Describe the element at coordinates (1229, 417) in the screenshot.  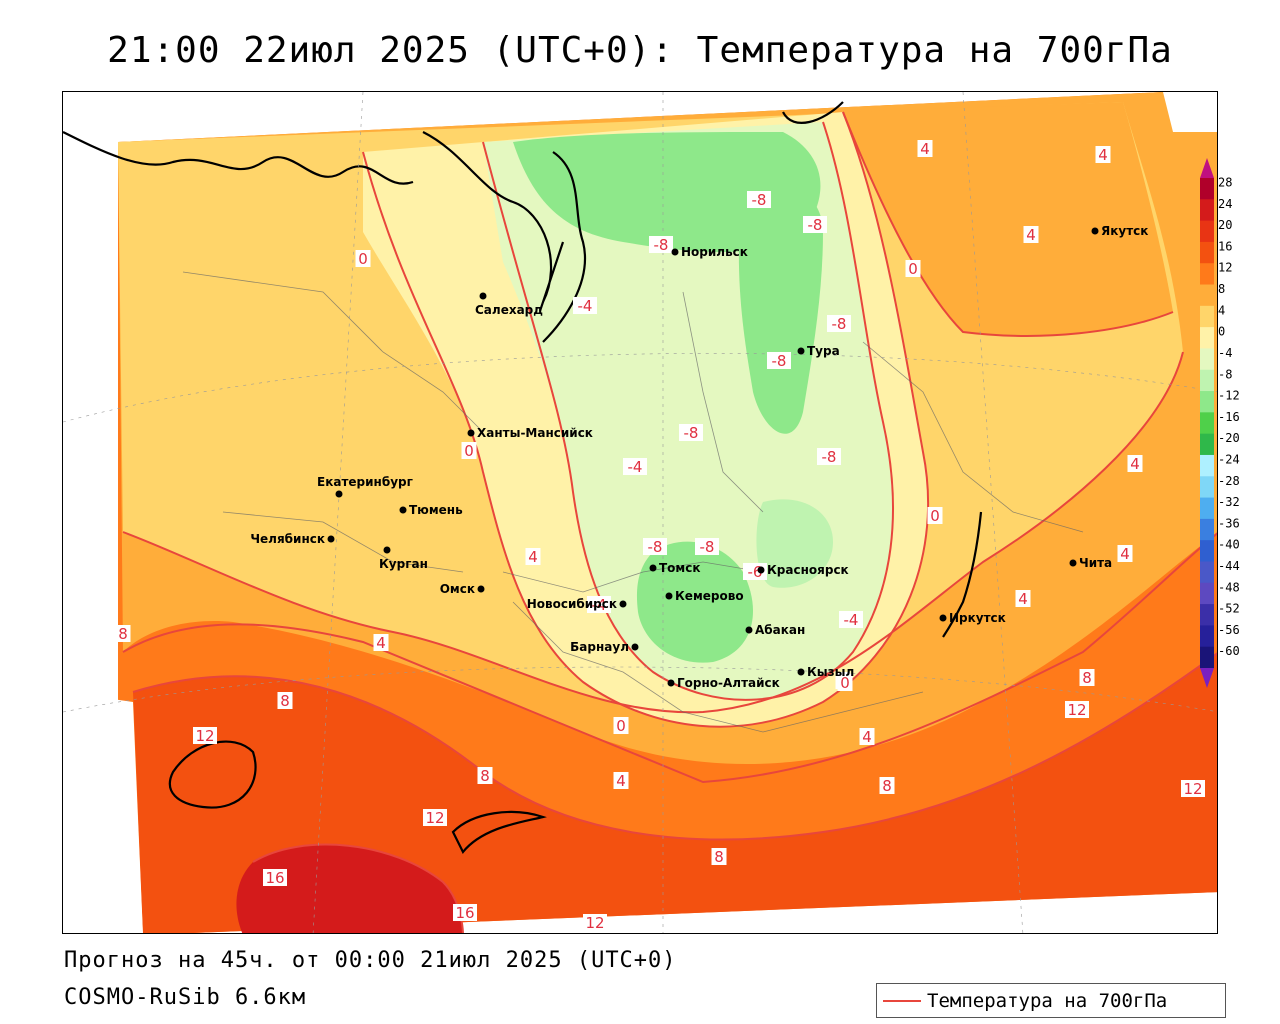
I see `colorbar-tick-label: -16` at that location.